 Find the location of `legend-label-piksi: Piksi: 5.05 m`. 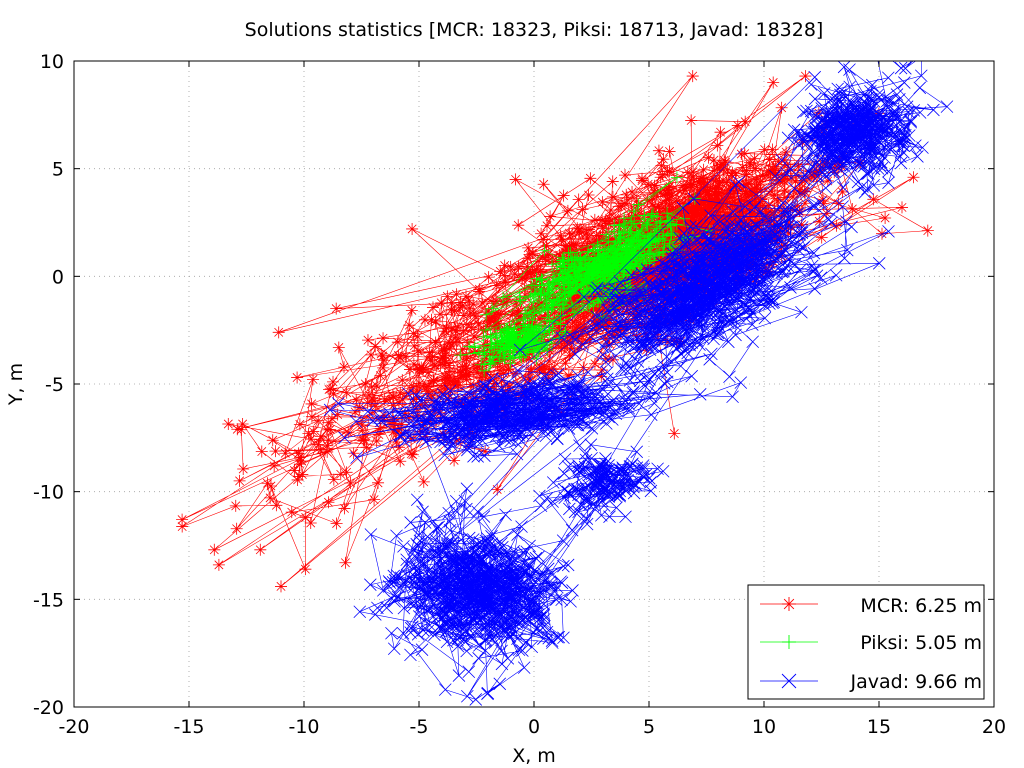

legend-label-piksi: Piksi: 5.05 m is located at coordinates (921, 643).